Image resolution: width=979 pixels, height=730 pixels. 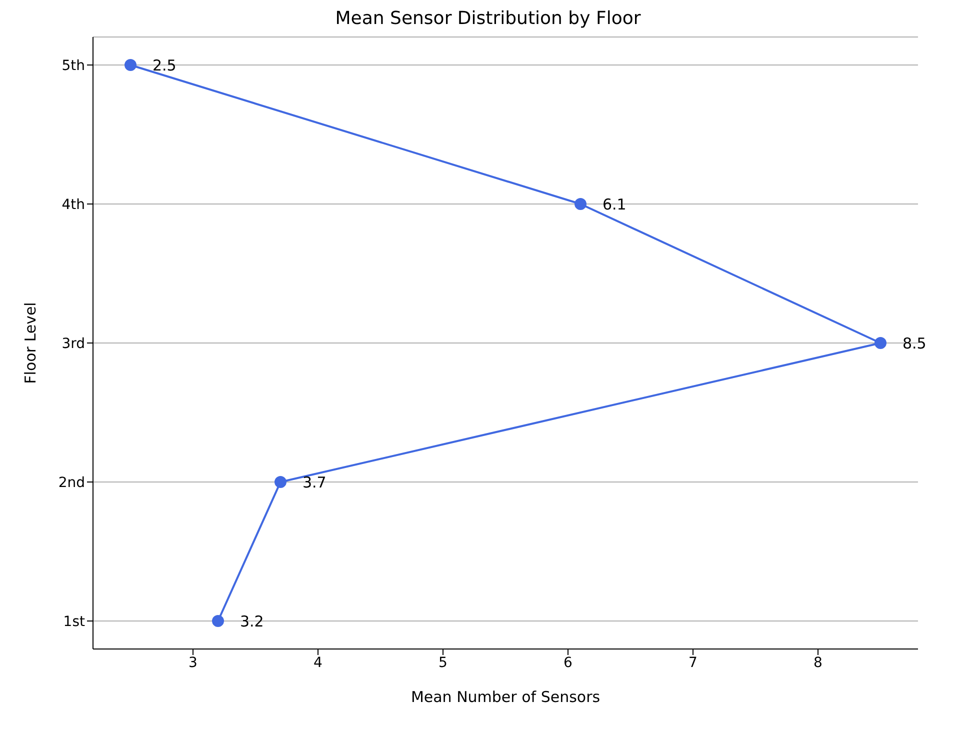 I want to click on x-axis-title: Mean Number of Sensors, so click(x=505, y=697).